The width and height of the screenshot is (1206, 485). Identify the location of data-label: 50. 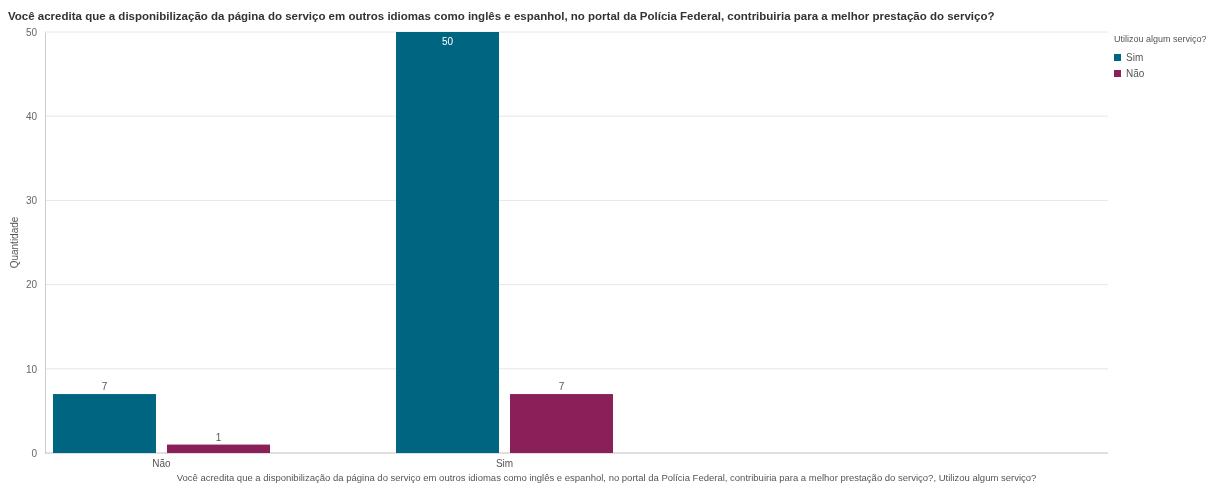
(447, 41).